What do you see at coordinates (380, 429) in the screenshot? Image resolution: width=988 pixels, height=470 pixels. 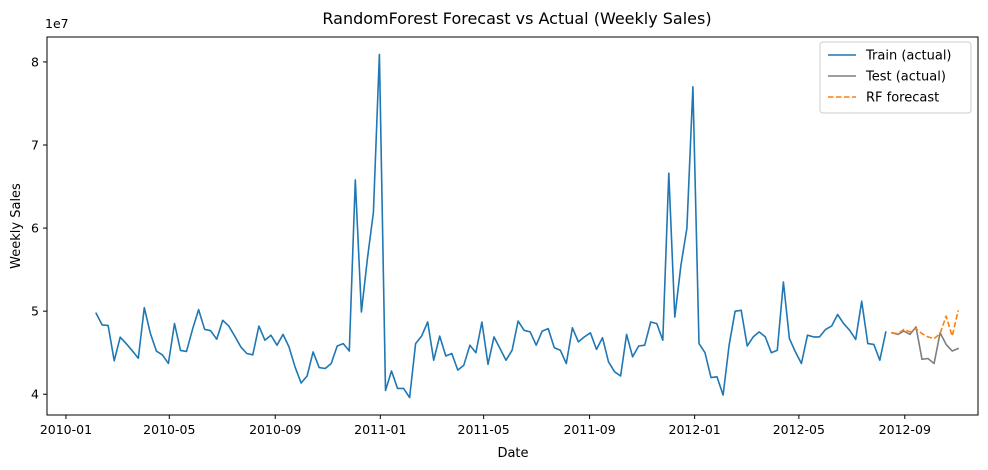 I see `x-tick-label: 2011-01` at bounding box center [380, 429].